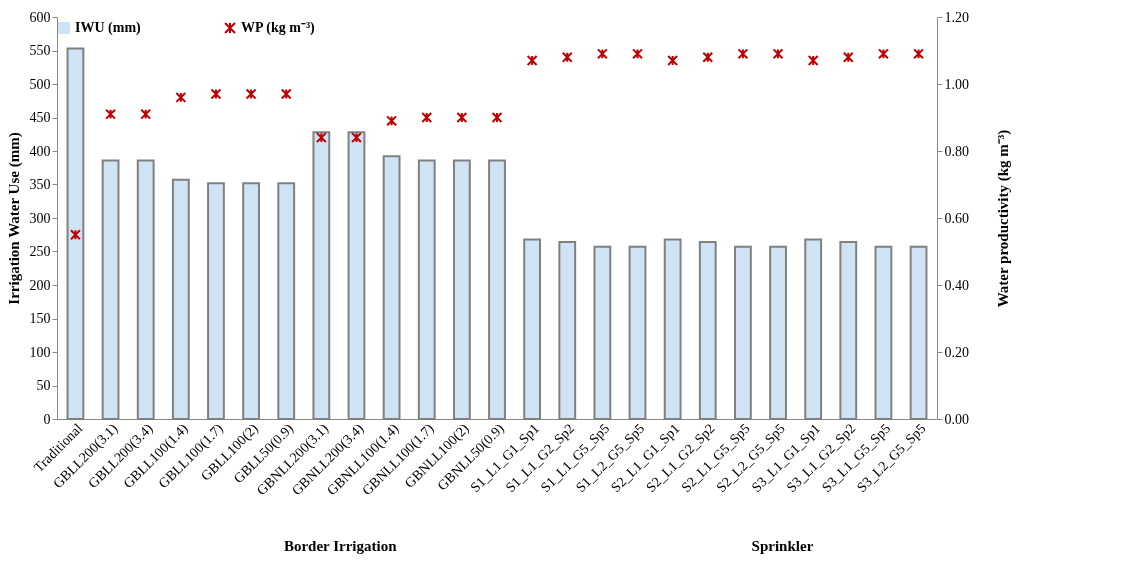  Describe the element at coordinates (956, 151) in the screenshot. I see `y2-tick-label: 0.80` at that location.